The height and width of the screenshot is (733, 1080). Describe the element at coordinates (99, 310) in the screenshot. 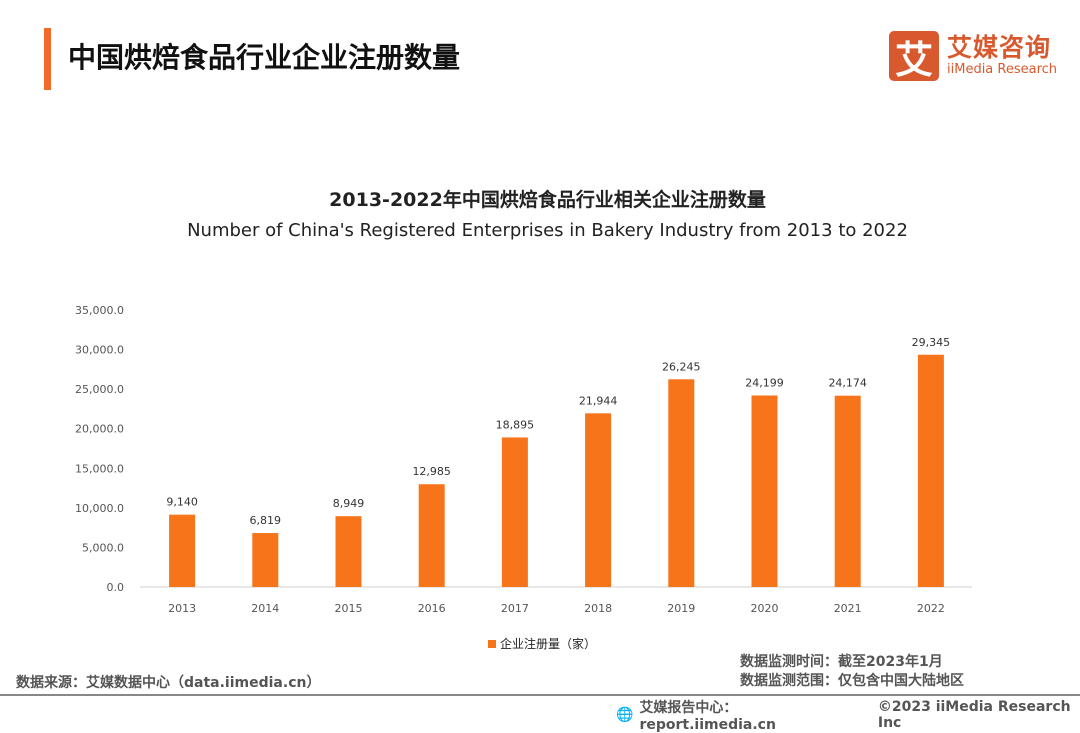

I see `y-tick-label: 35,000.0` at that location.